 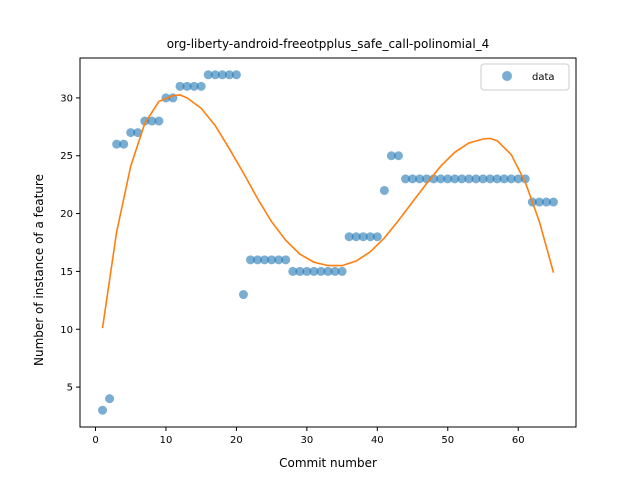 I want to click on x-tick-label: 40, so click(x=377, y=440).